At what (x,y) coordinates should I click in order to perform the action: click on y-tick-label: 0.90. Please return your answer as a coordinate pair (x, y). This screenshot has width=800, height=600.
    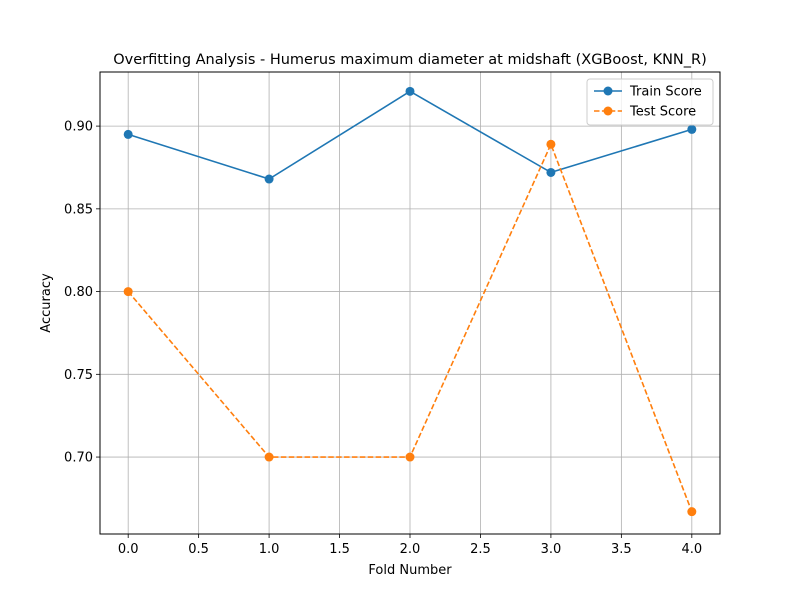
    Looking at the image, I should click on (78, 127).